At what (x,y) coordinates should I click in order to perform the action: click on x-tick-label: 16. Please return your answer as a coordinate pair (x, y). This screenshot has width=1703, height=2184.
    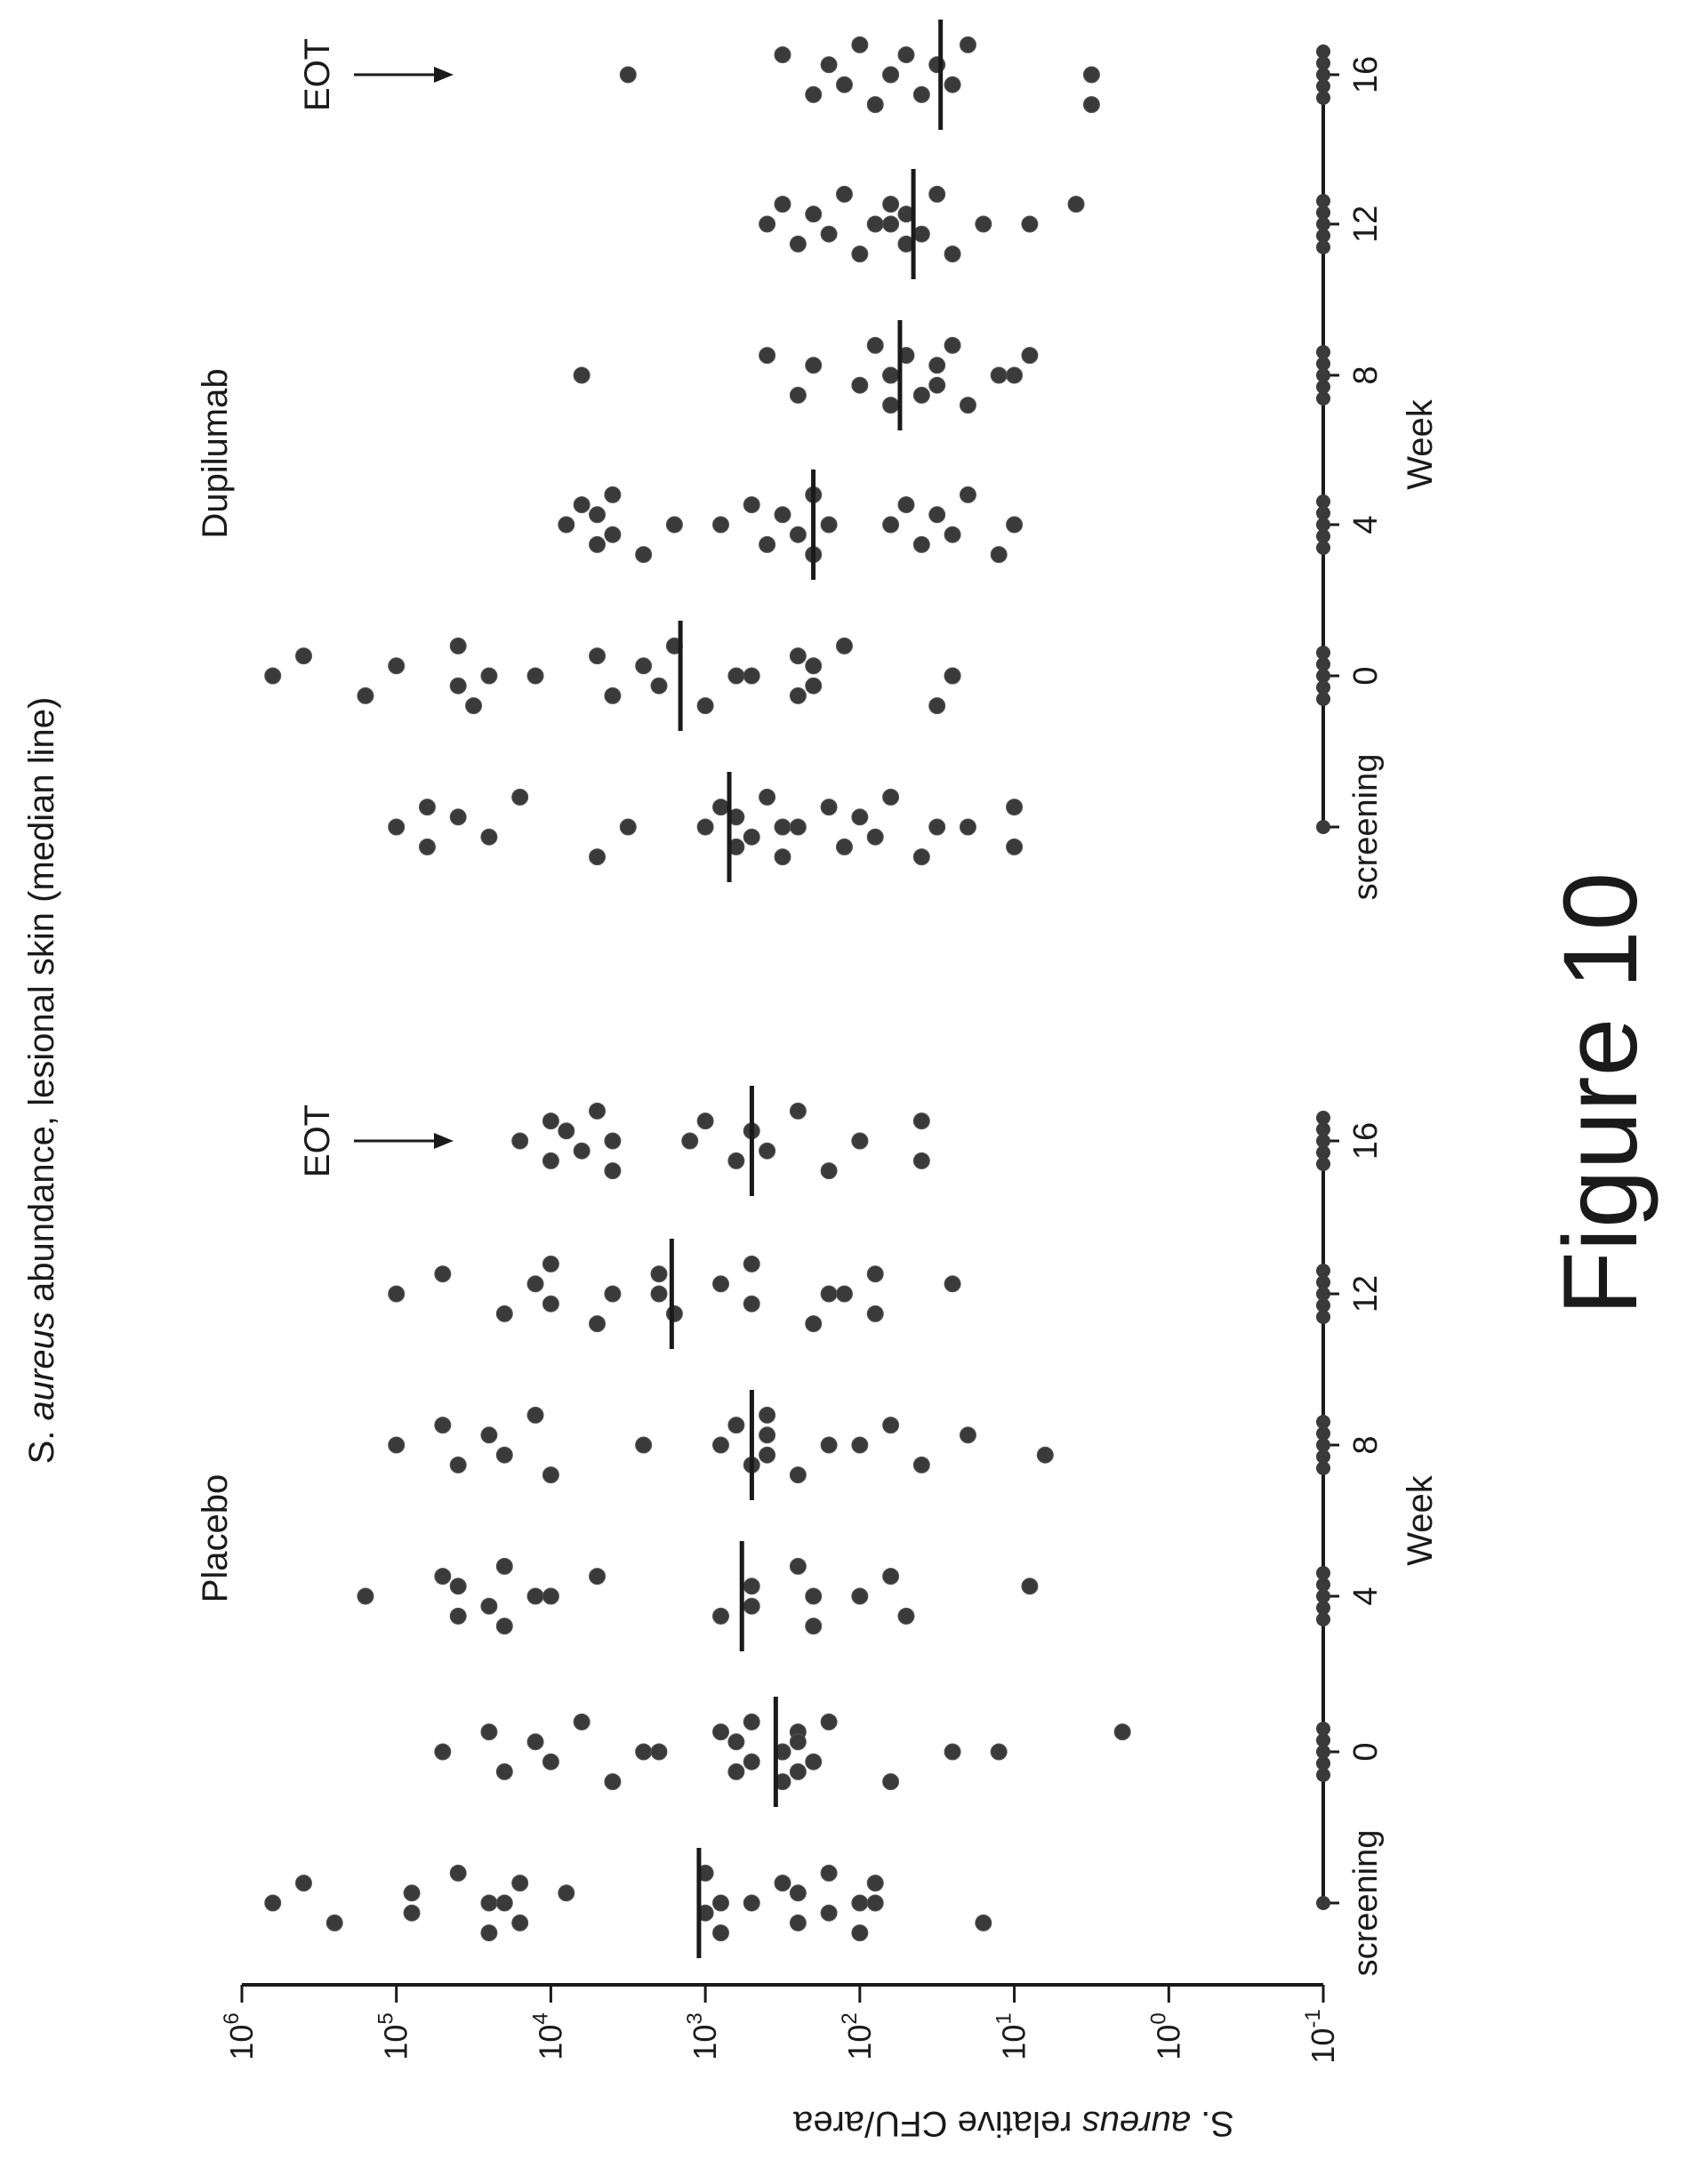
    Looking at the image, I should click on (1366, 74).